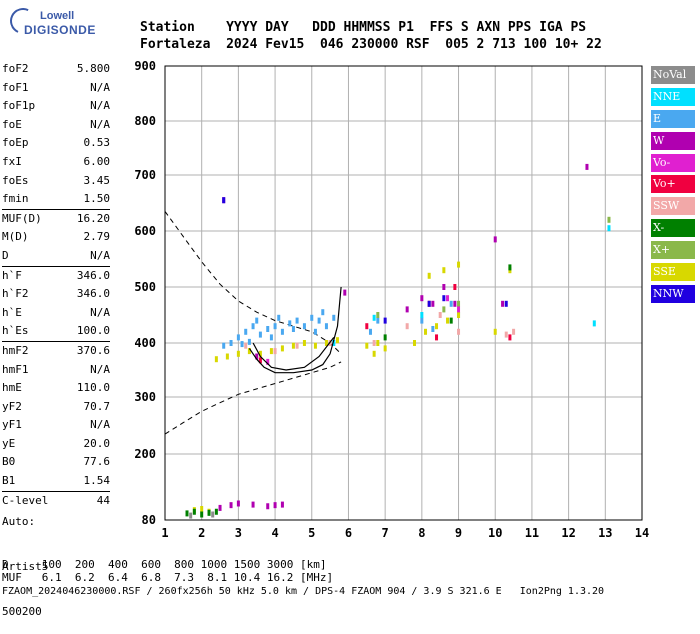  What do you see at coordinates (97, 199) in the screenshot?
I see `param-value: 1.50` at bounding box center [97, 199].